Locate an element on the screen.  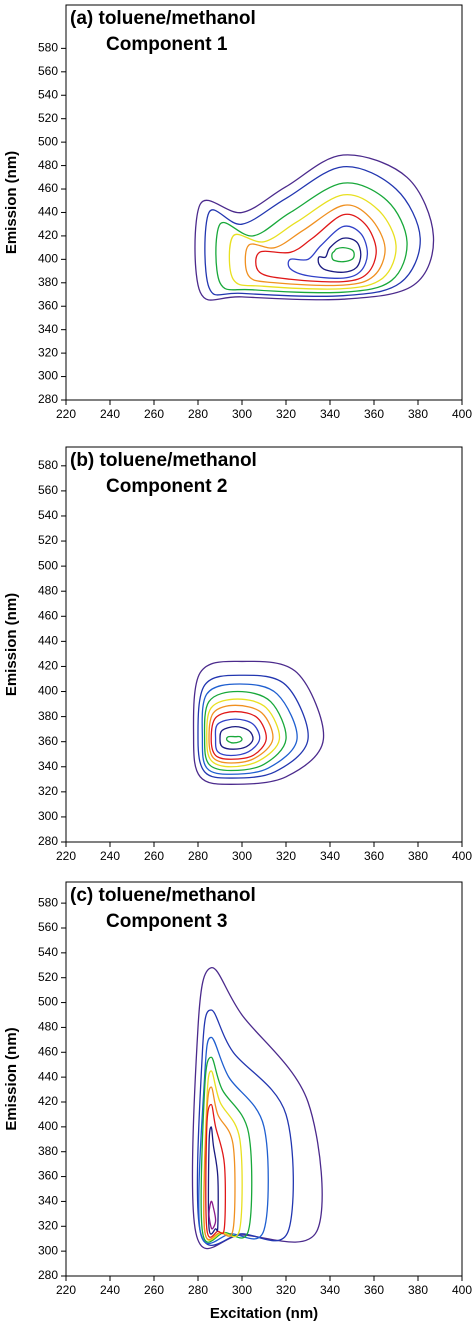
x-tick-label: 340 is located at coordinates (330, 1290).